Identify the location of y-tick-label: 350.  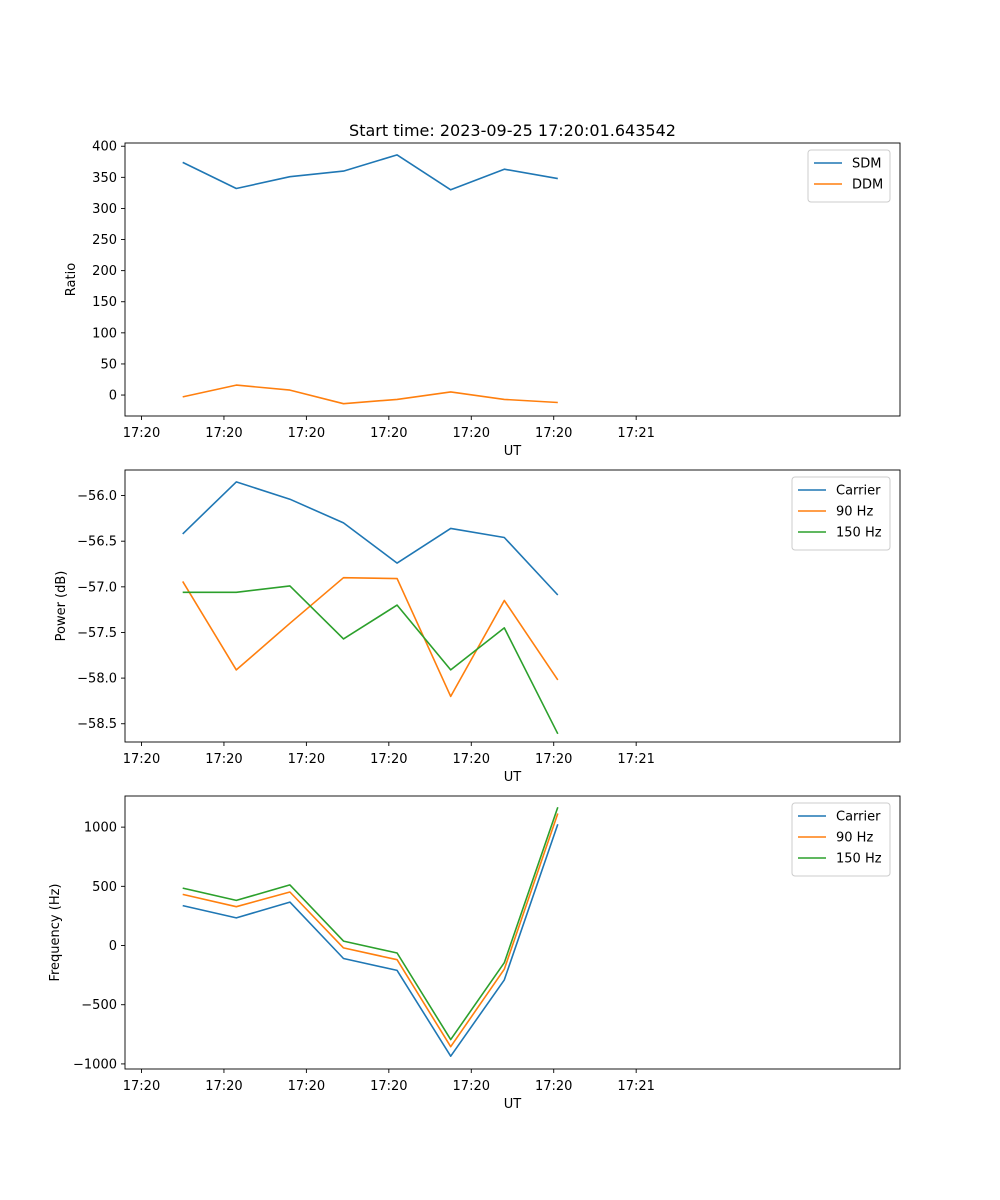
(104, 178).